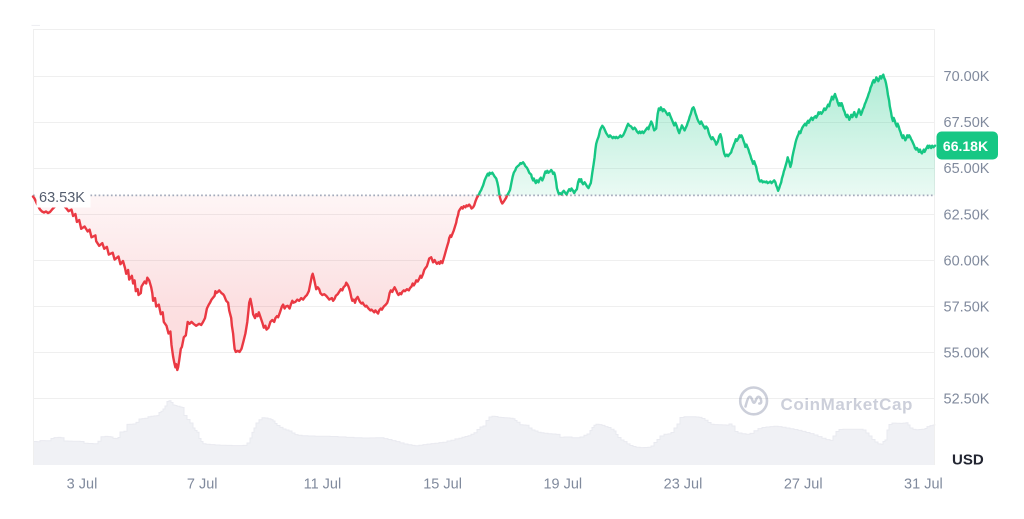 This screenshot has width=1024, height=519. I want to click on svg-text: 3 Jul, so click(82, 485).